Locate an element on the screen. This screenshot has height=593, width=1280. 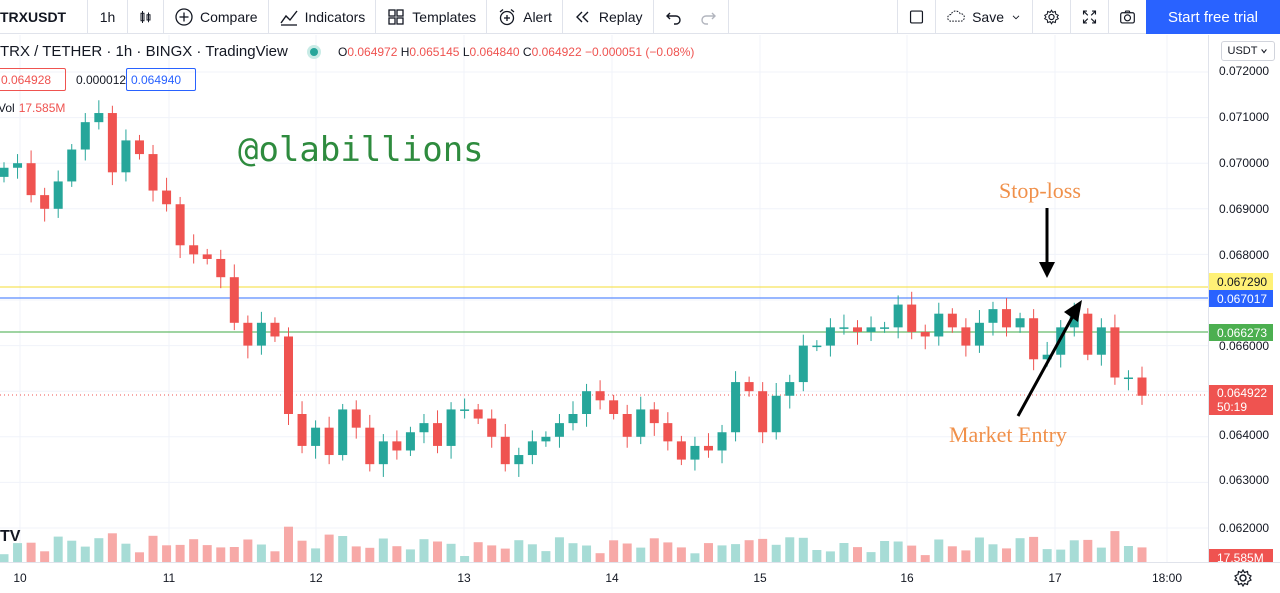
fullscreen-icon is located at coordinates (1089, 17).